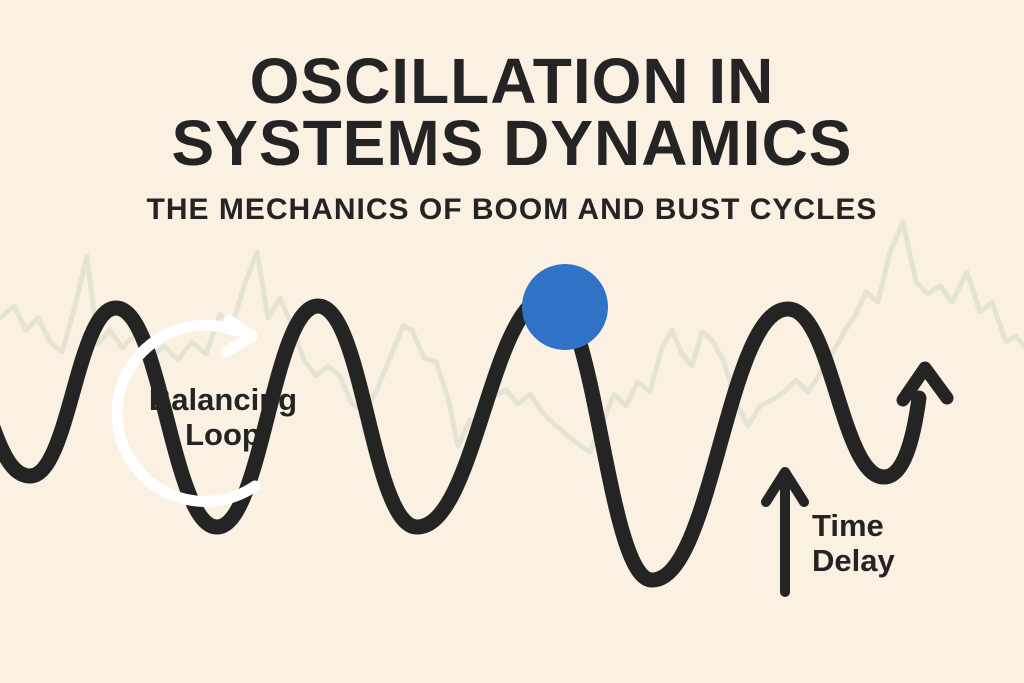 The width and height of the screenshot is (1024, 683). I want to click on title-line-2: SYSTEMS DYNAMICS, so click(512, 143).